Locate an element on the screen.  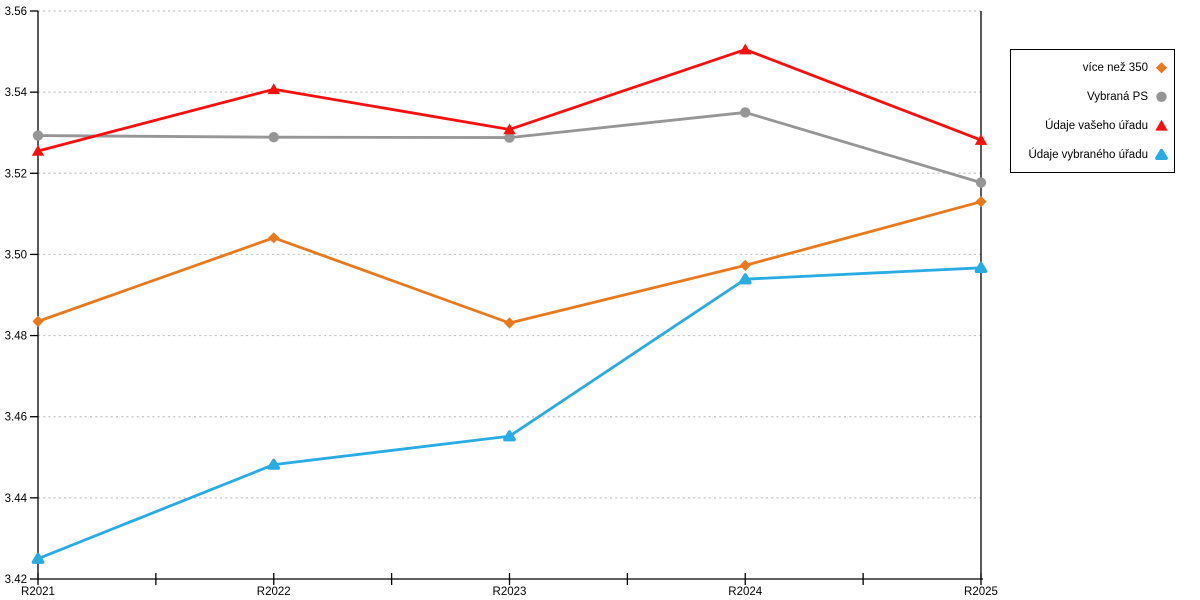
legend-item: Údaje vybraného úřadu is located at coordinates (1092, 154).